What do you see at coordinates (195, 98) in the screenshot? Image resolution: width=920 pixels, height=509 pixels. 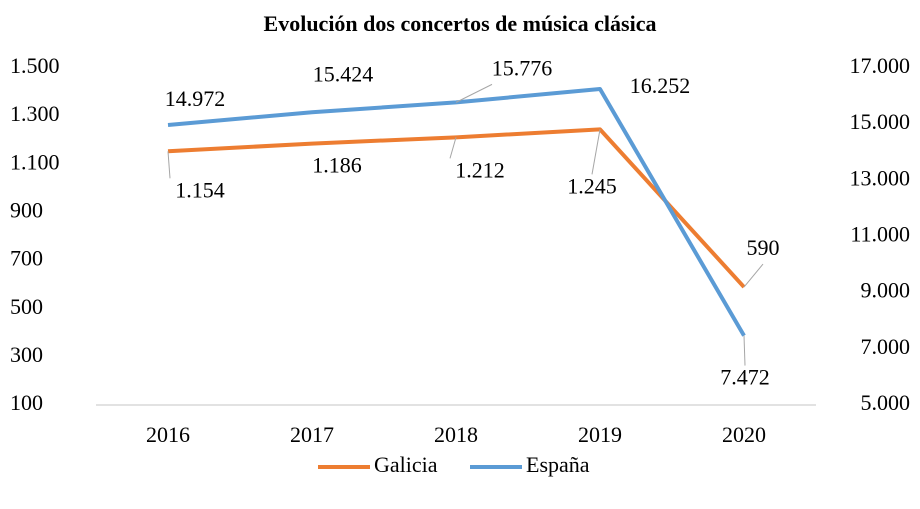 I see `data-label: 14.972` at bounding box center [195, 98].